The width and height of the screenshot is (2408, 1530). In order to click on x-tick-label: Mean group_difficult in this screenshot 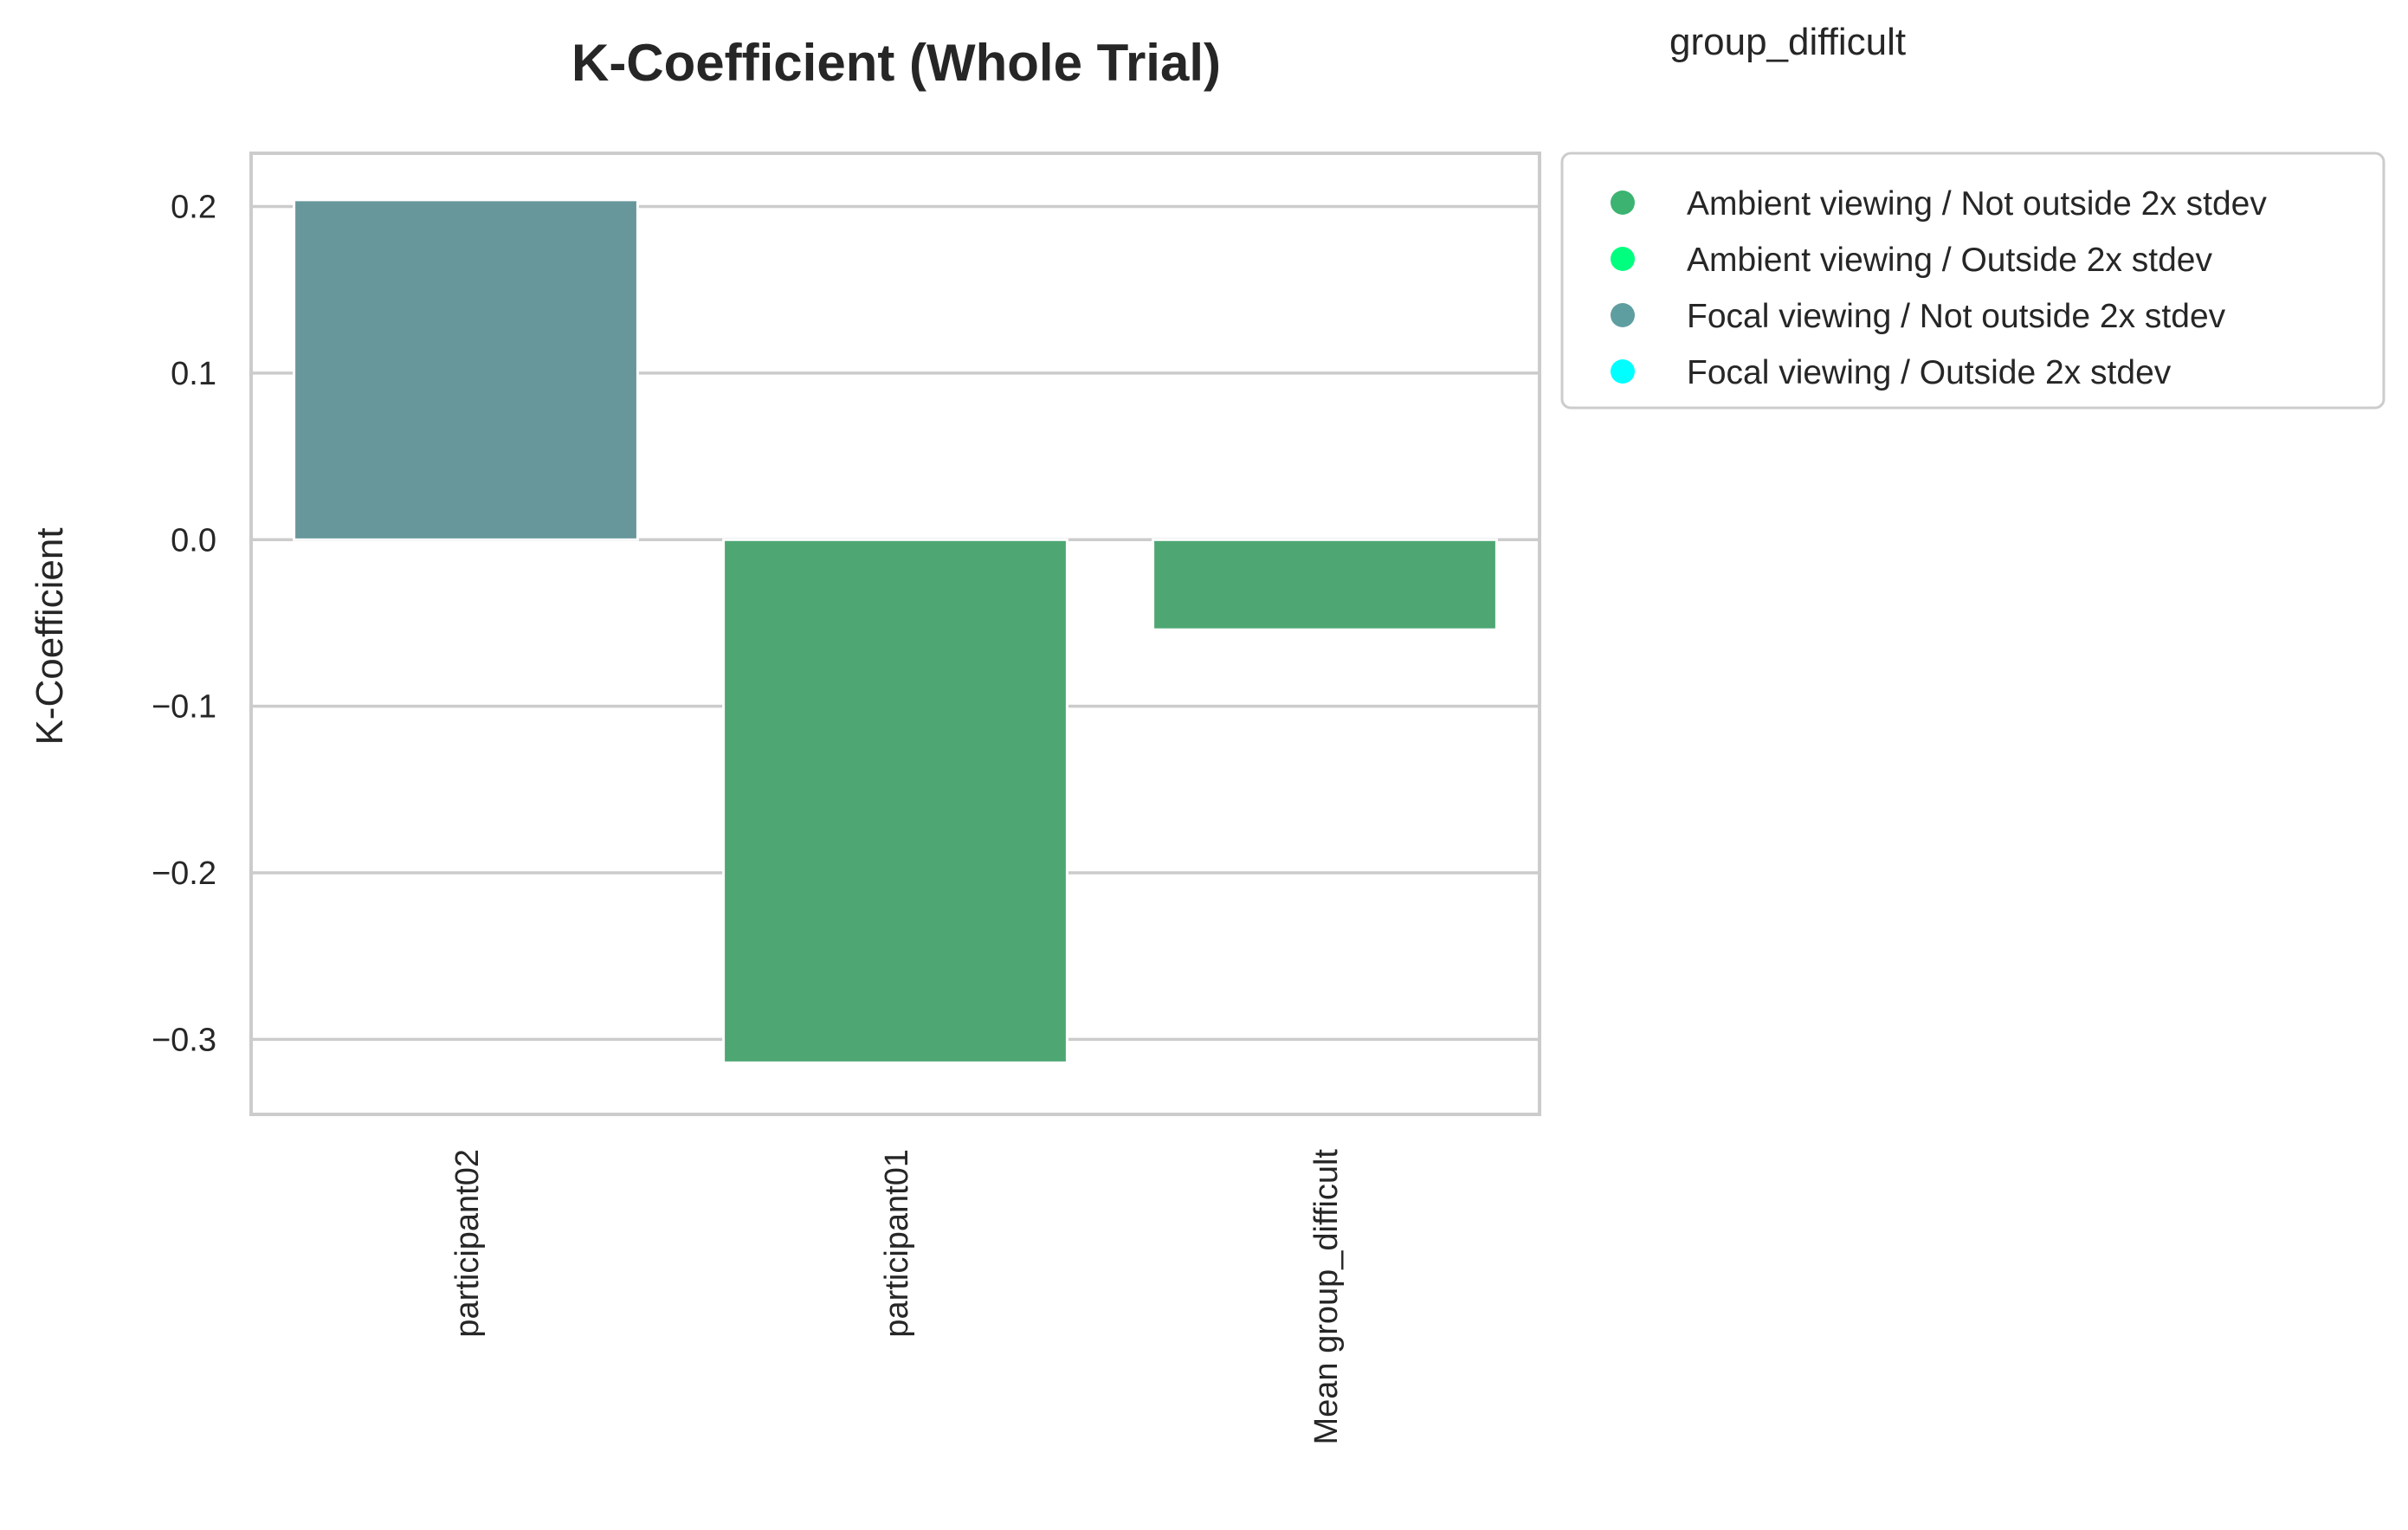, I will do `click(1327, 1297)`.